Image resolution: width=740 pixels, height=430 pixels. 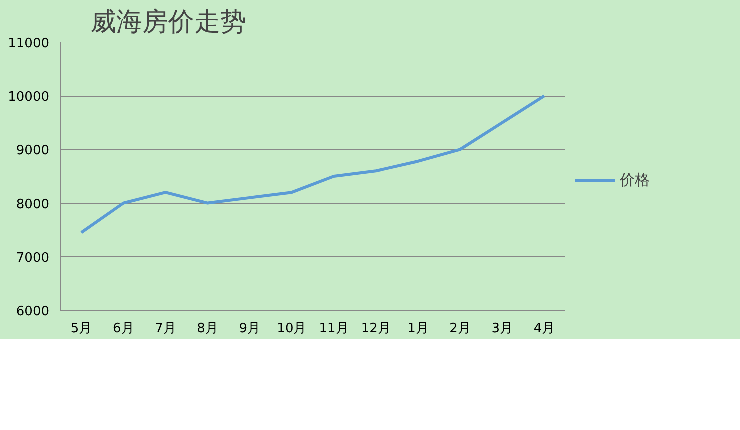 I want to click on x-tick-label: 3月, so click(x=503, y=329).